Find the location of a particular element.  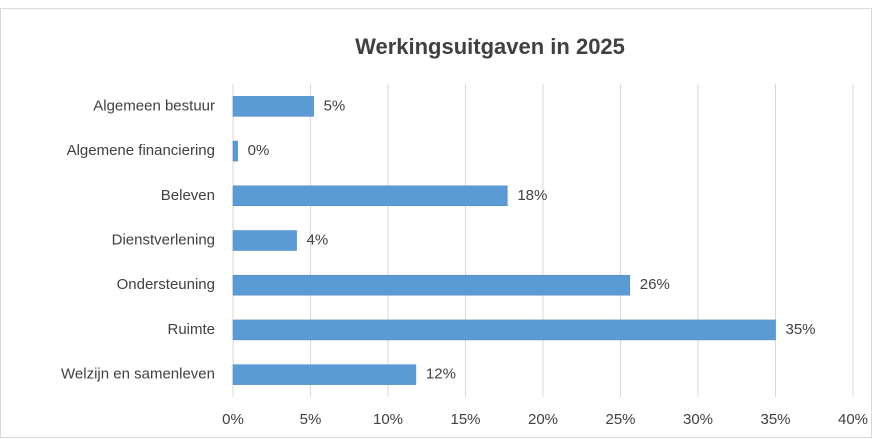

x-tick-label: 15% is located at coordinates (465, 419).